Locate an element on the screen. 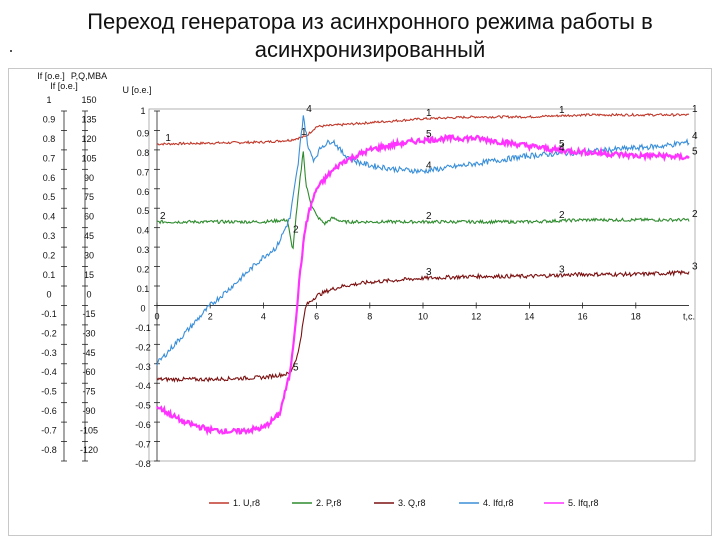  if-tick-label: 0.9 is located at coordinates (49, 119).